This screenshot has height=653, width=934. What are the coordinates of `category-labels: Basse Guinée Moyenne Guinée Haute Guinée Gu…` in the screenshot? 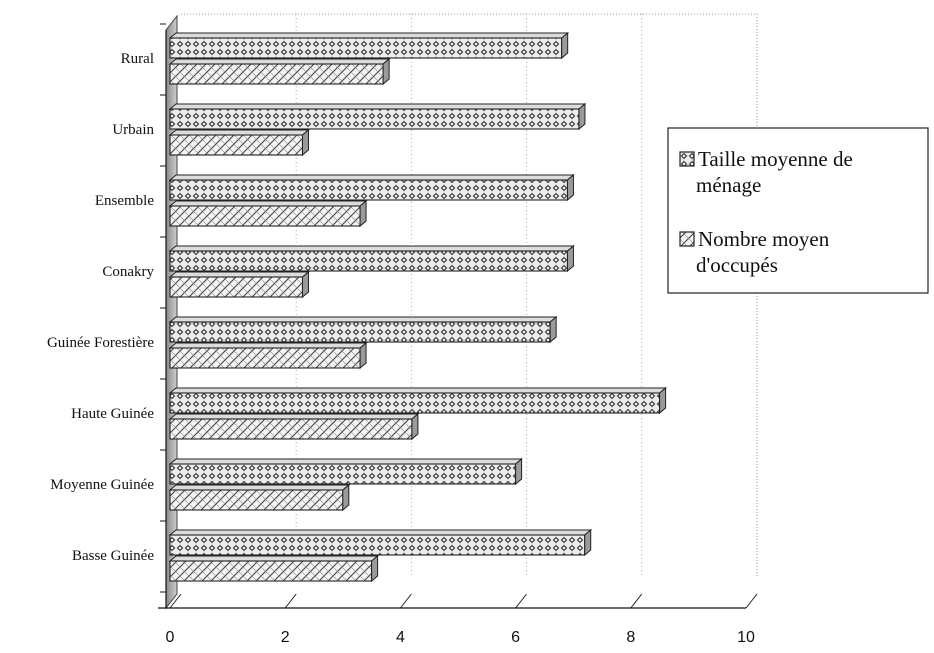 It's located at (101, 307).